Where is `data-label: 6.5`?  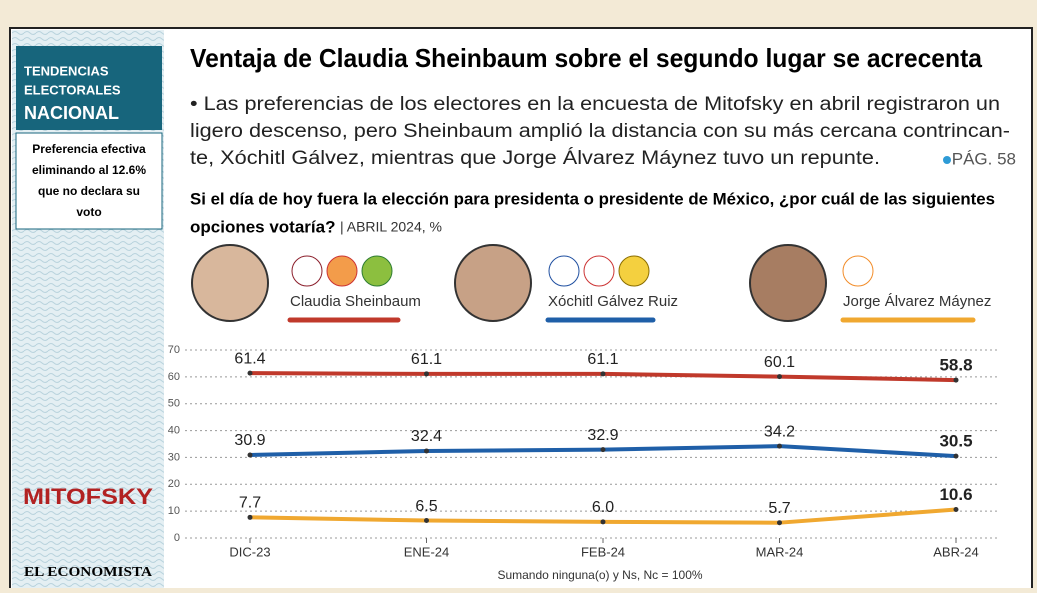 data-label: 6.5 is located at coordinates (426, 506).